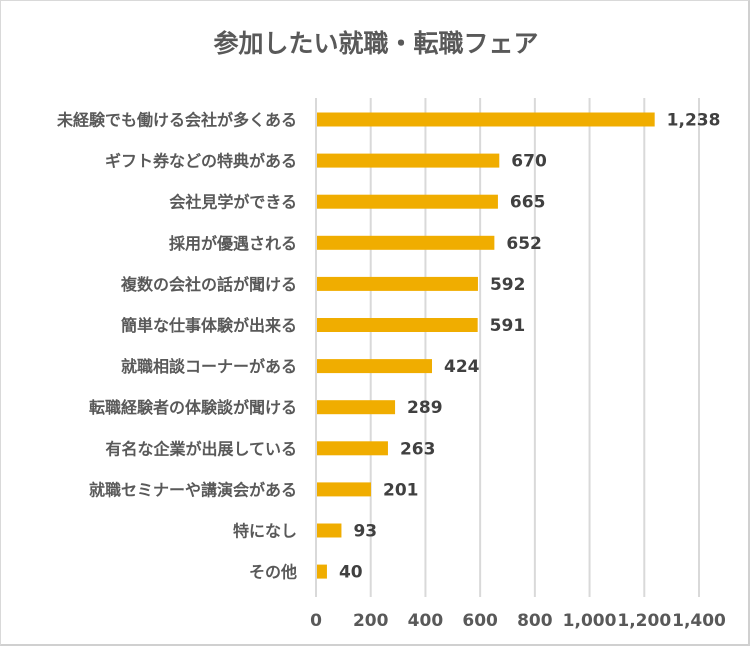 This screenshot has height=648, width=752. Describe the element at coordinates (201, 161) in the screenshot. I see `category-label: ギフト券などの特典がある` at that location.